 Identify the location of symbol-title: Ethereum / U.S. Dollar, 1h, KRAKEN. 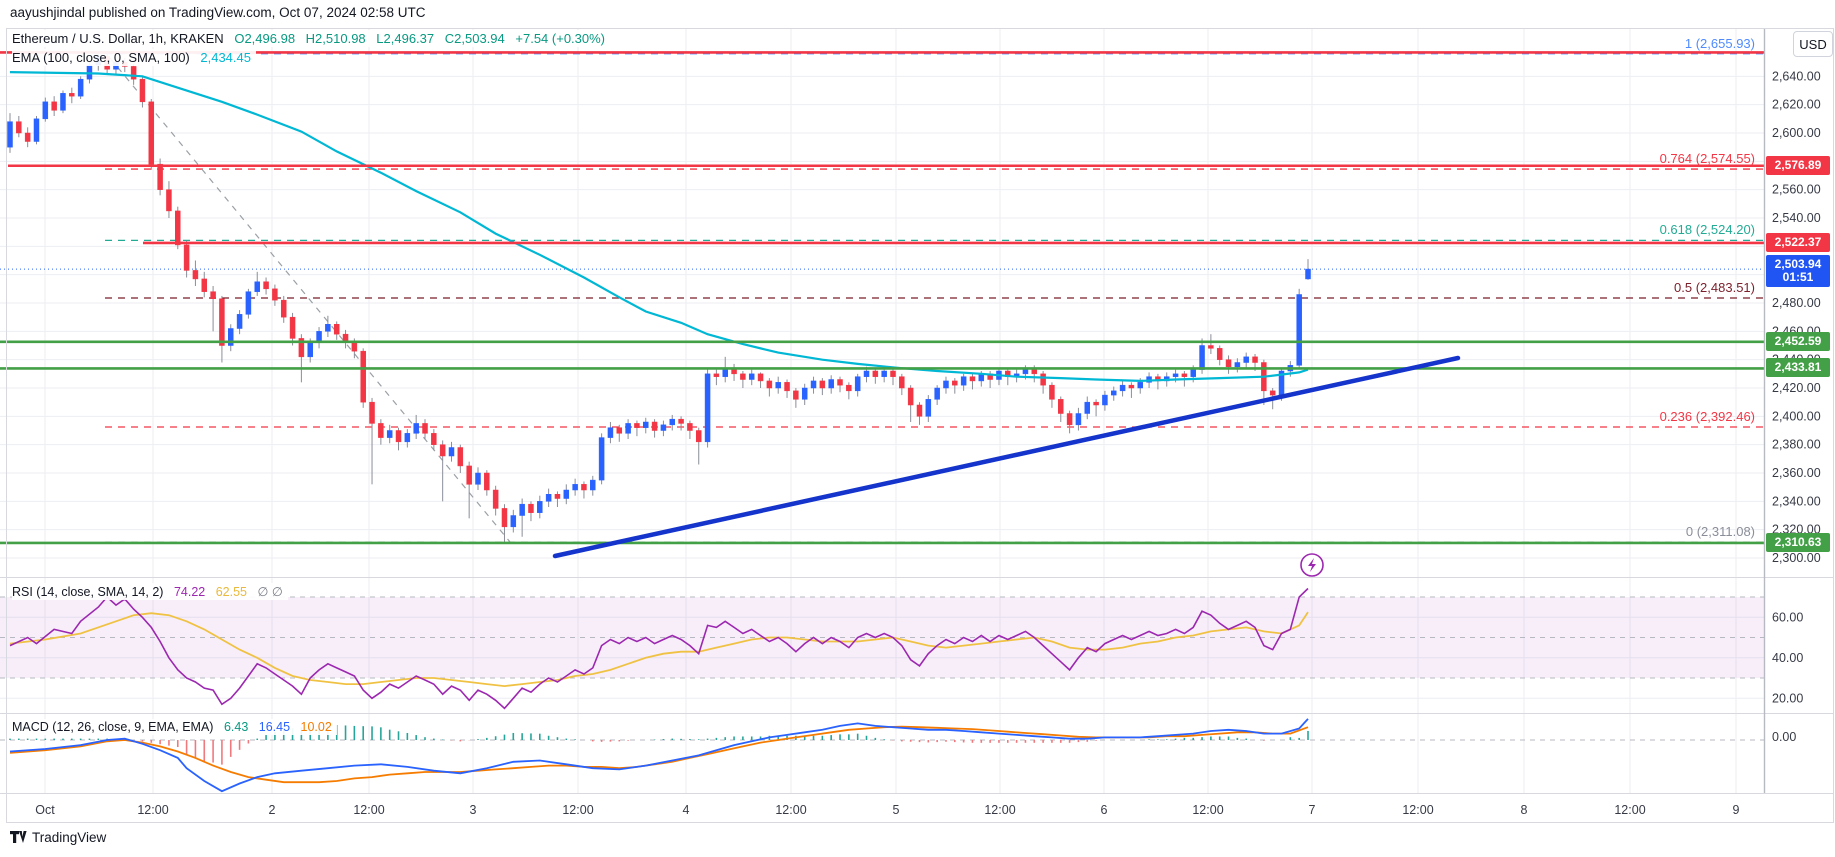
(118, 38).